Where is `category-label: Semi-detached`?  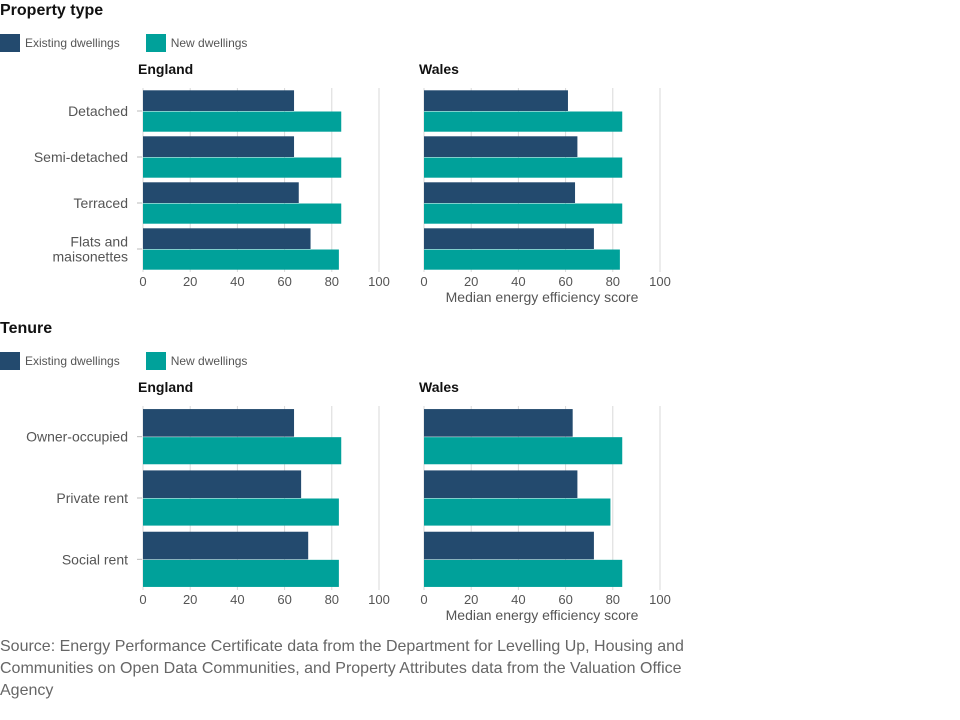
category-label: Semi-detached is located at coordinates (81, 157).